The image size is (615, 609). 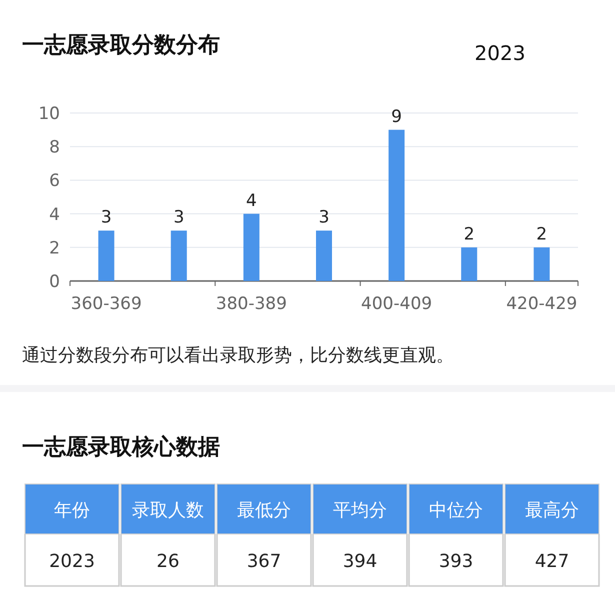 I want to click on x-tick-label: 360-369, so click(x=106, y=304).